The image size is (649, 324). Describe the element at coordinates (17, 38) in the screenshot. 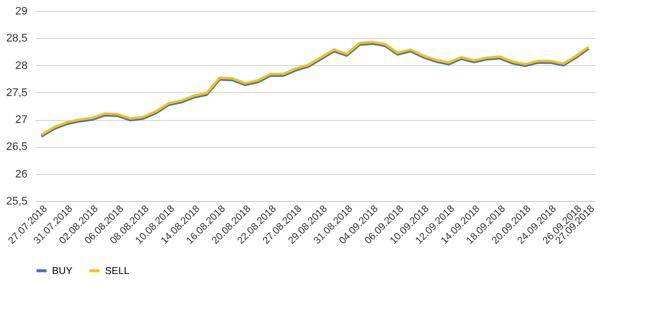

I see `y-tick-label: 28,5` at that location.